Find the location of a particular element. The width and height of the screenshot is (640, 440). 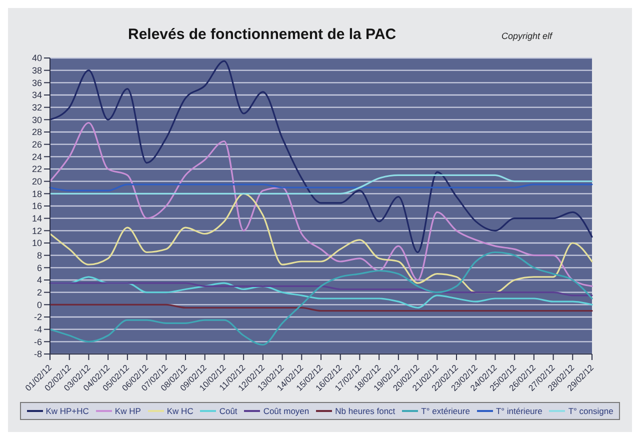

legend-label: Nb heures fonct is located at coordinates (365, 411).